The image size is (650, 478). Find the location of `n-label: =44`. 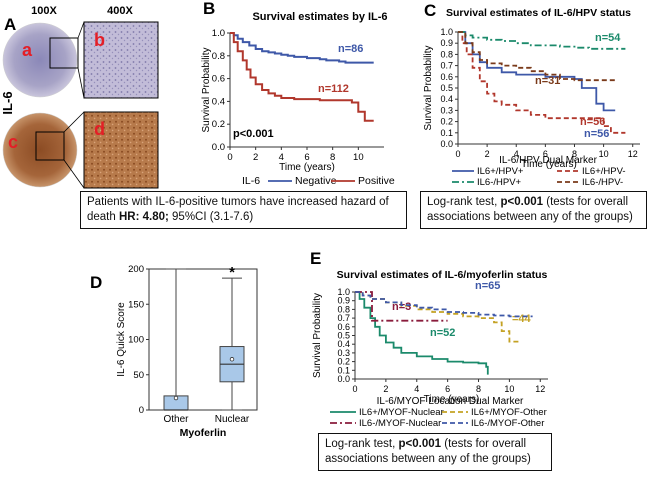

n-label: =44 is located at coordinates (522, 319).